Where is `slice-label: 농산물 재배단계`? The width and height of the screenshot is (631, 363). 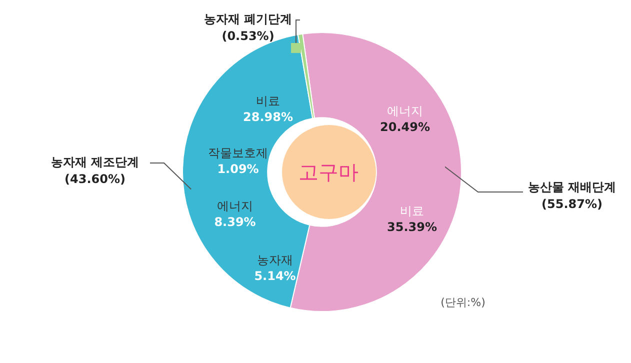
slice-label: 농산물 재배단계 is located at coordinates (572, 187).